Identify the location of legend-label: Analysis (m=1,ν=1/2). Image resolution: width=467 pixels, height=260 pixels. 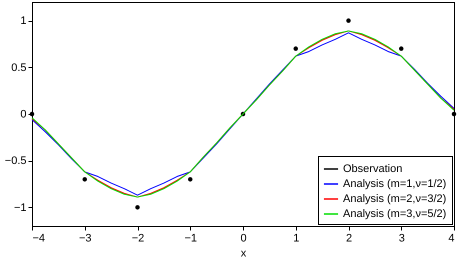
(394, 184).